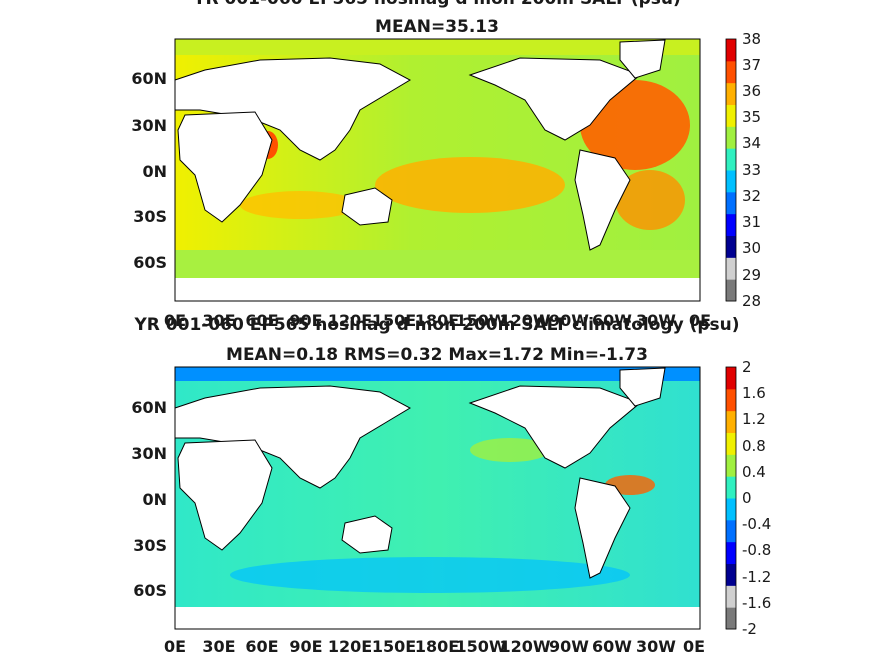 This screenshot has height=656, width=875. I want to click on x-tick-label: 30E, so click(218, 646).